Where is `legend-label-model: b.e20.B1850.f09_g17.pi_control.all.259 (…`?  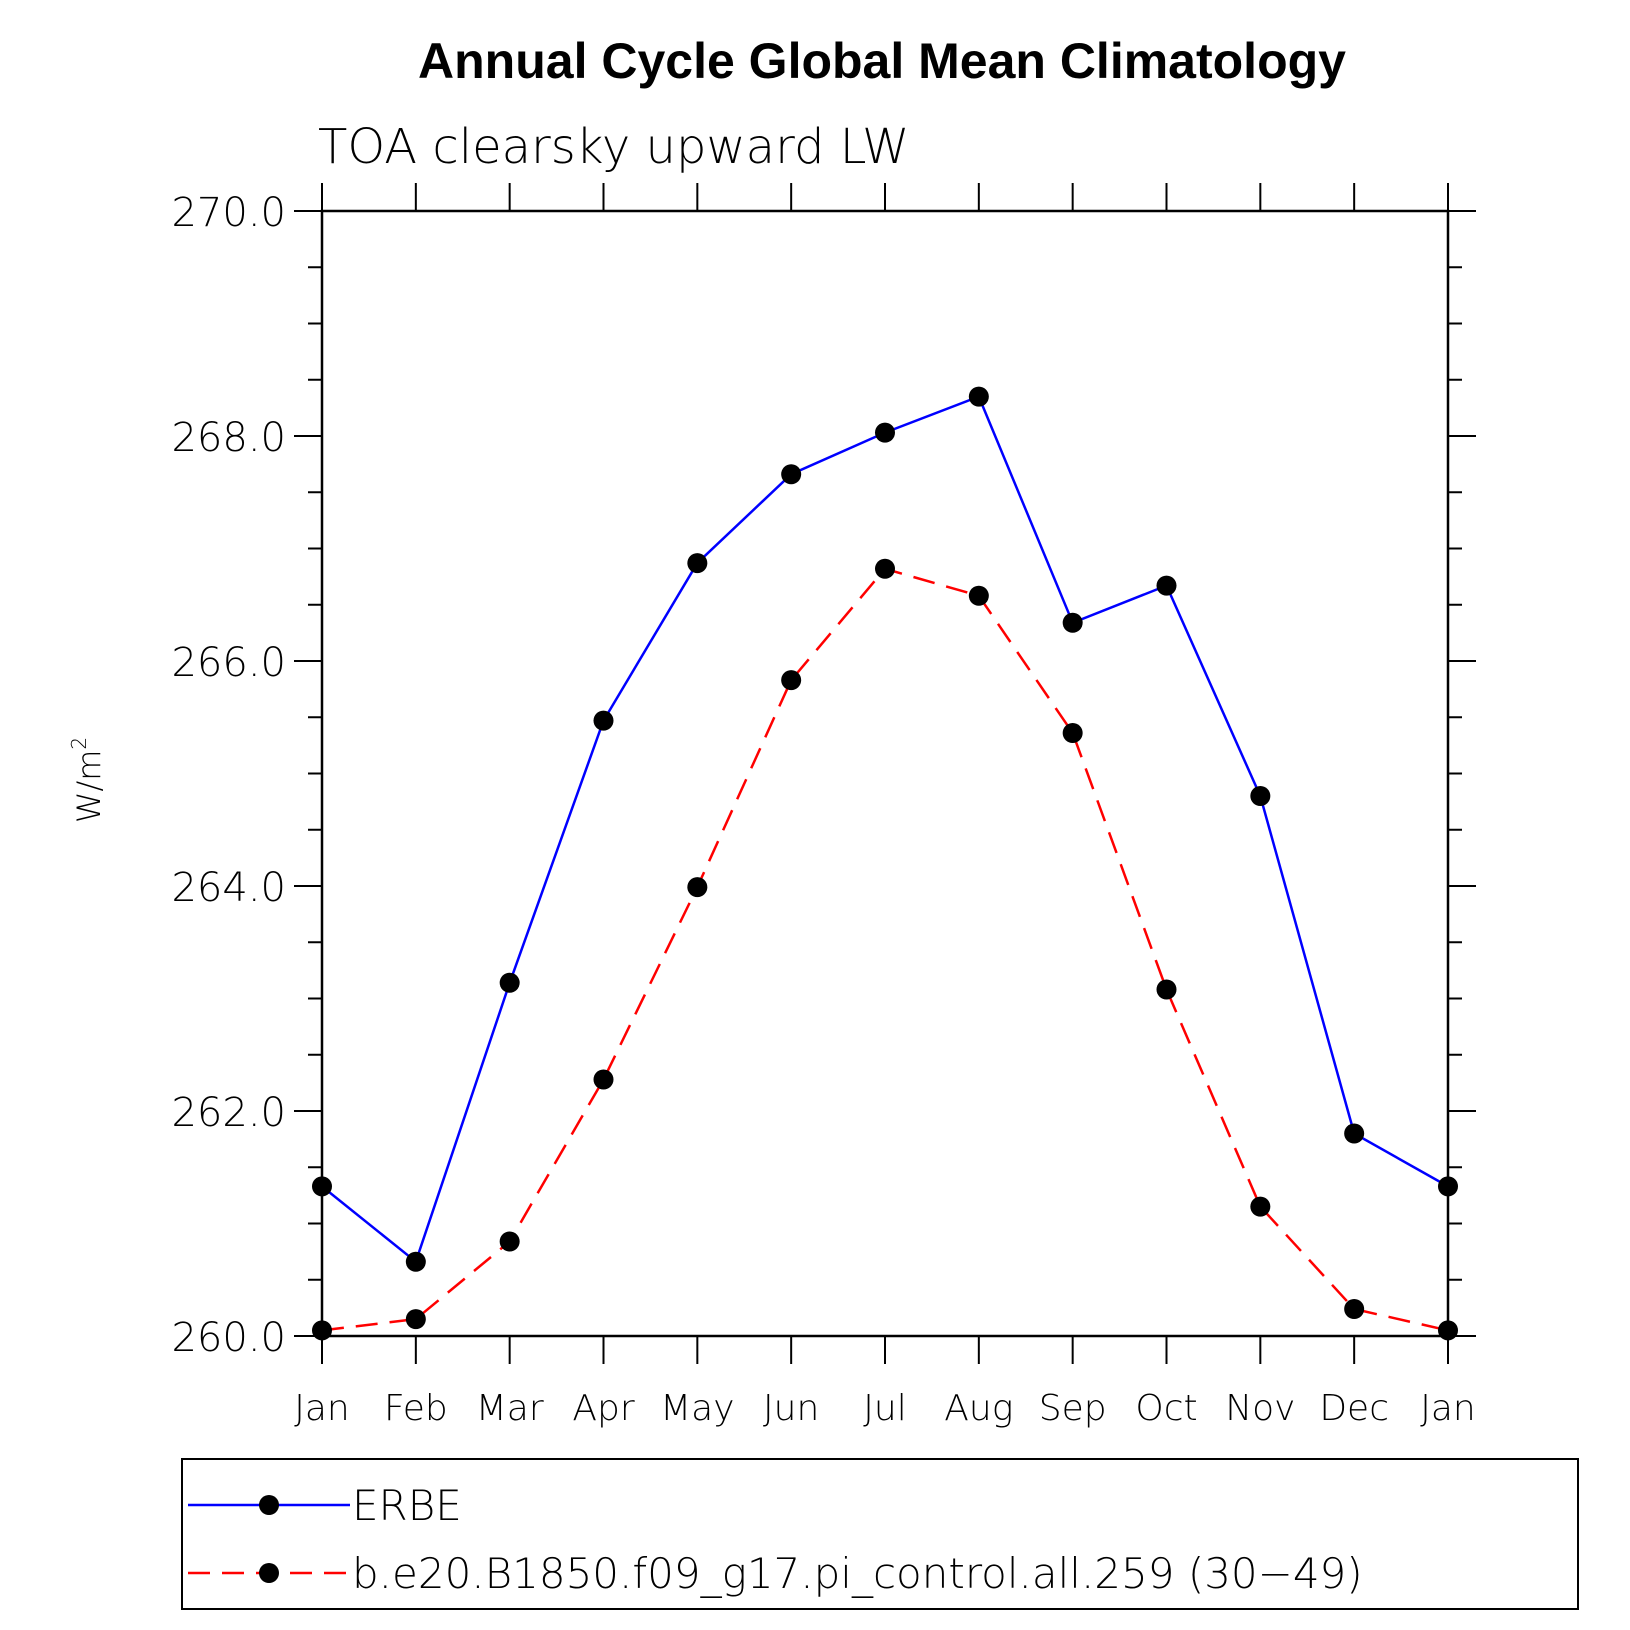 legend-label-model: b.e20.B1850.f09_g17.pi_control.all.259 (… is located at coordinates (857, 1573).